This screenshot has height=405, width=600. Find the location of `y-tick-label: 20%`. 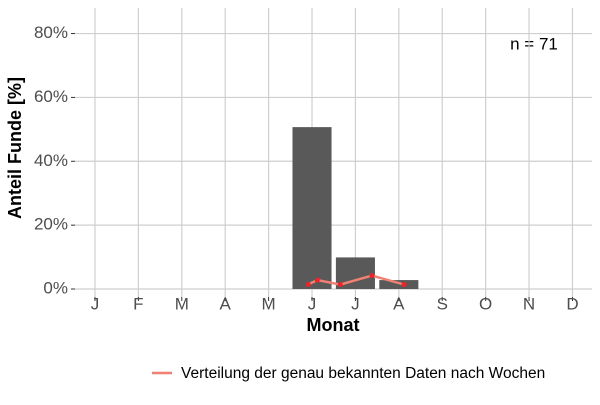

y-tick-label: 20% is located at coordinates (51, 224).